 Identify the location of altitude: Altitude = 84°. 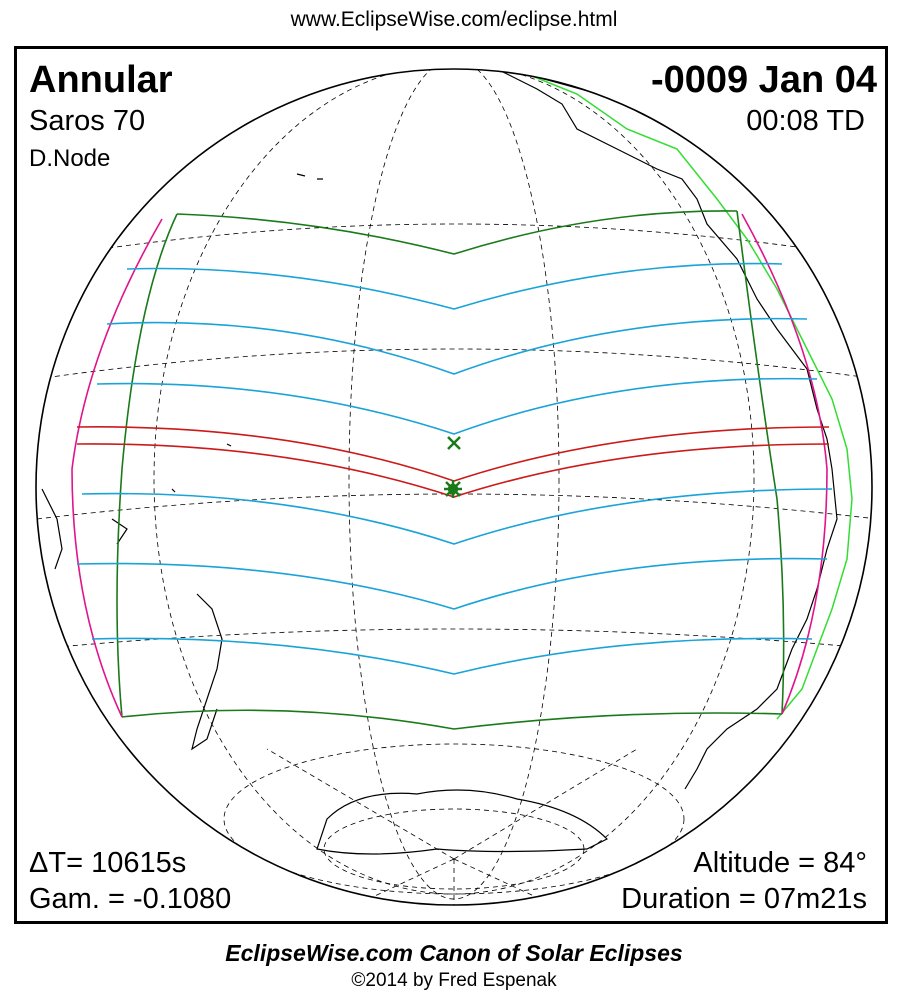
(780, 863).